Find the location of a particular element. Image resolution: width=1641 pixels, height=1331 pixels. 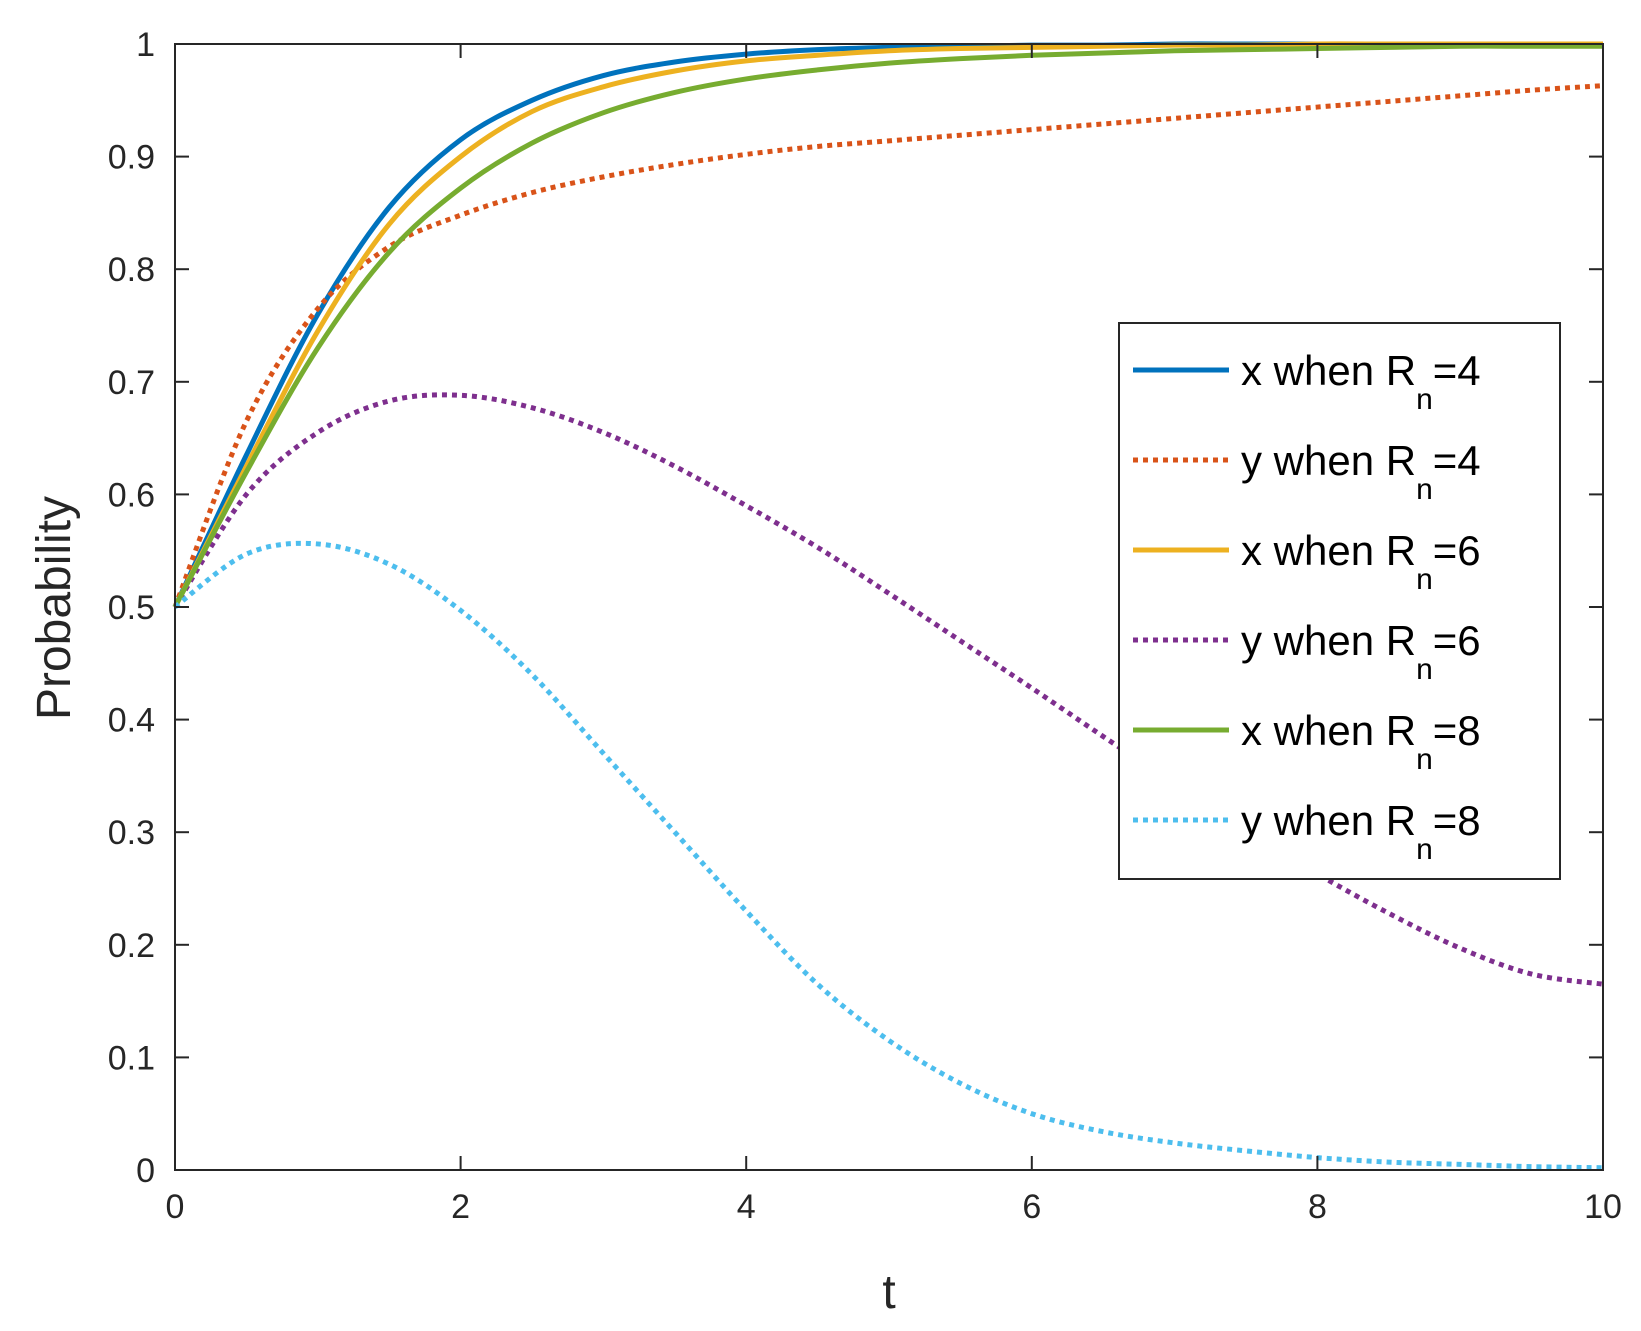

x-axis-label: t is located at coordinates (888, 1292).